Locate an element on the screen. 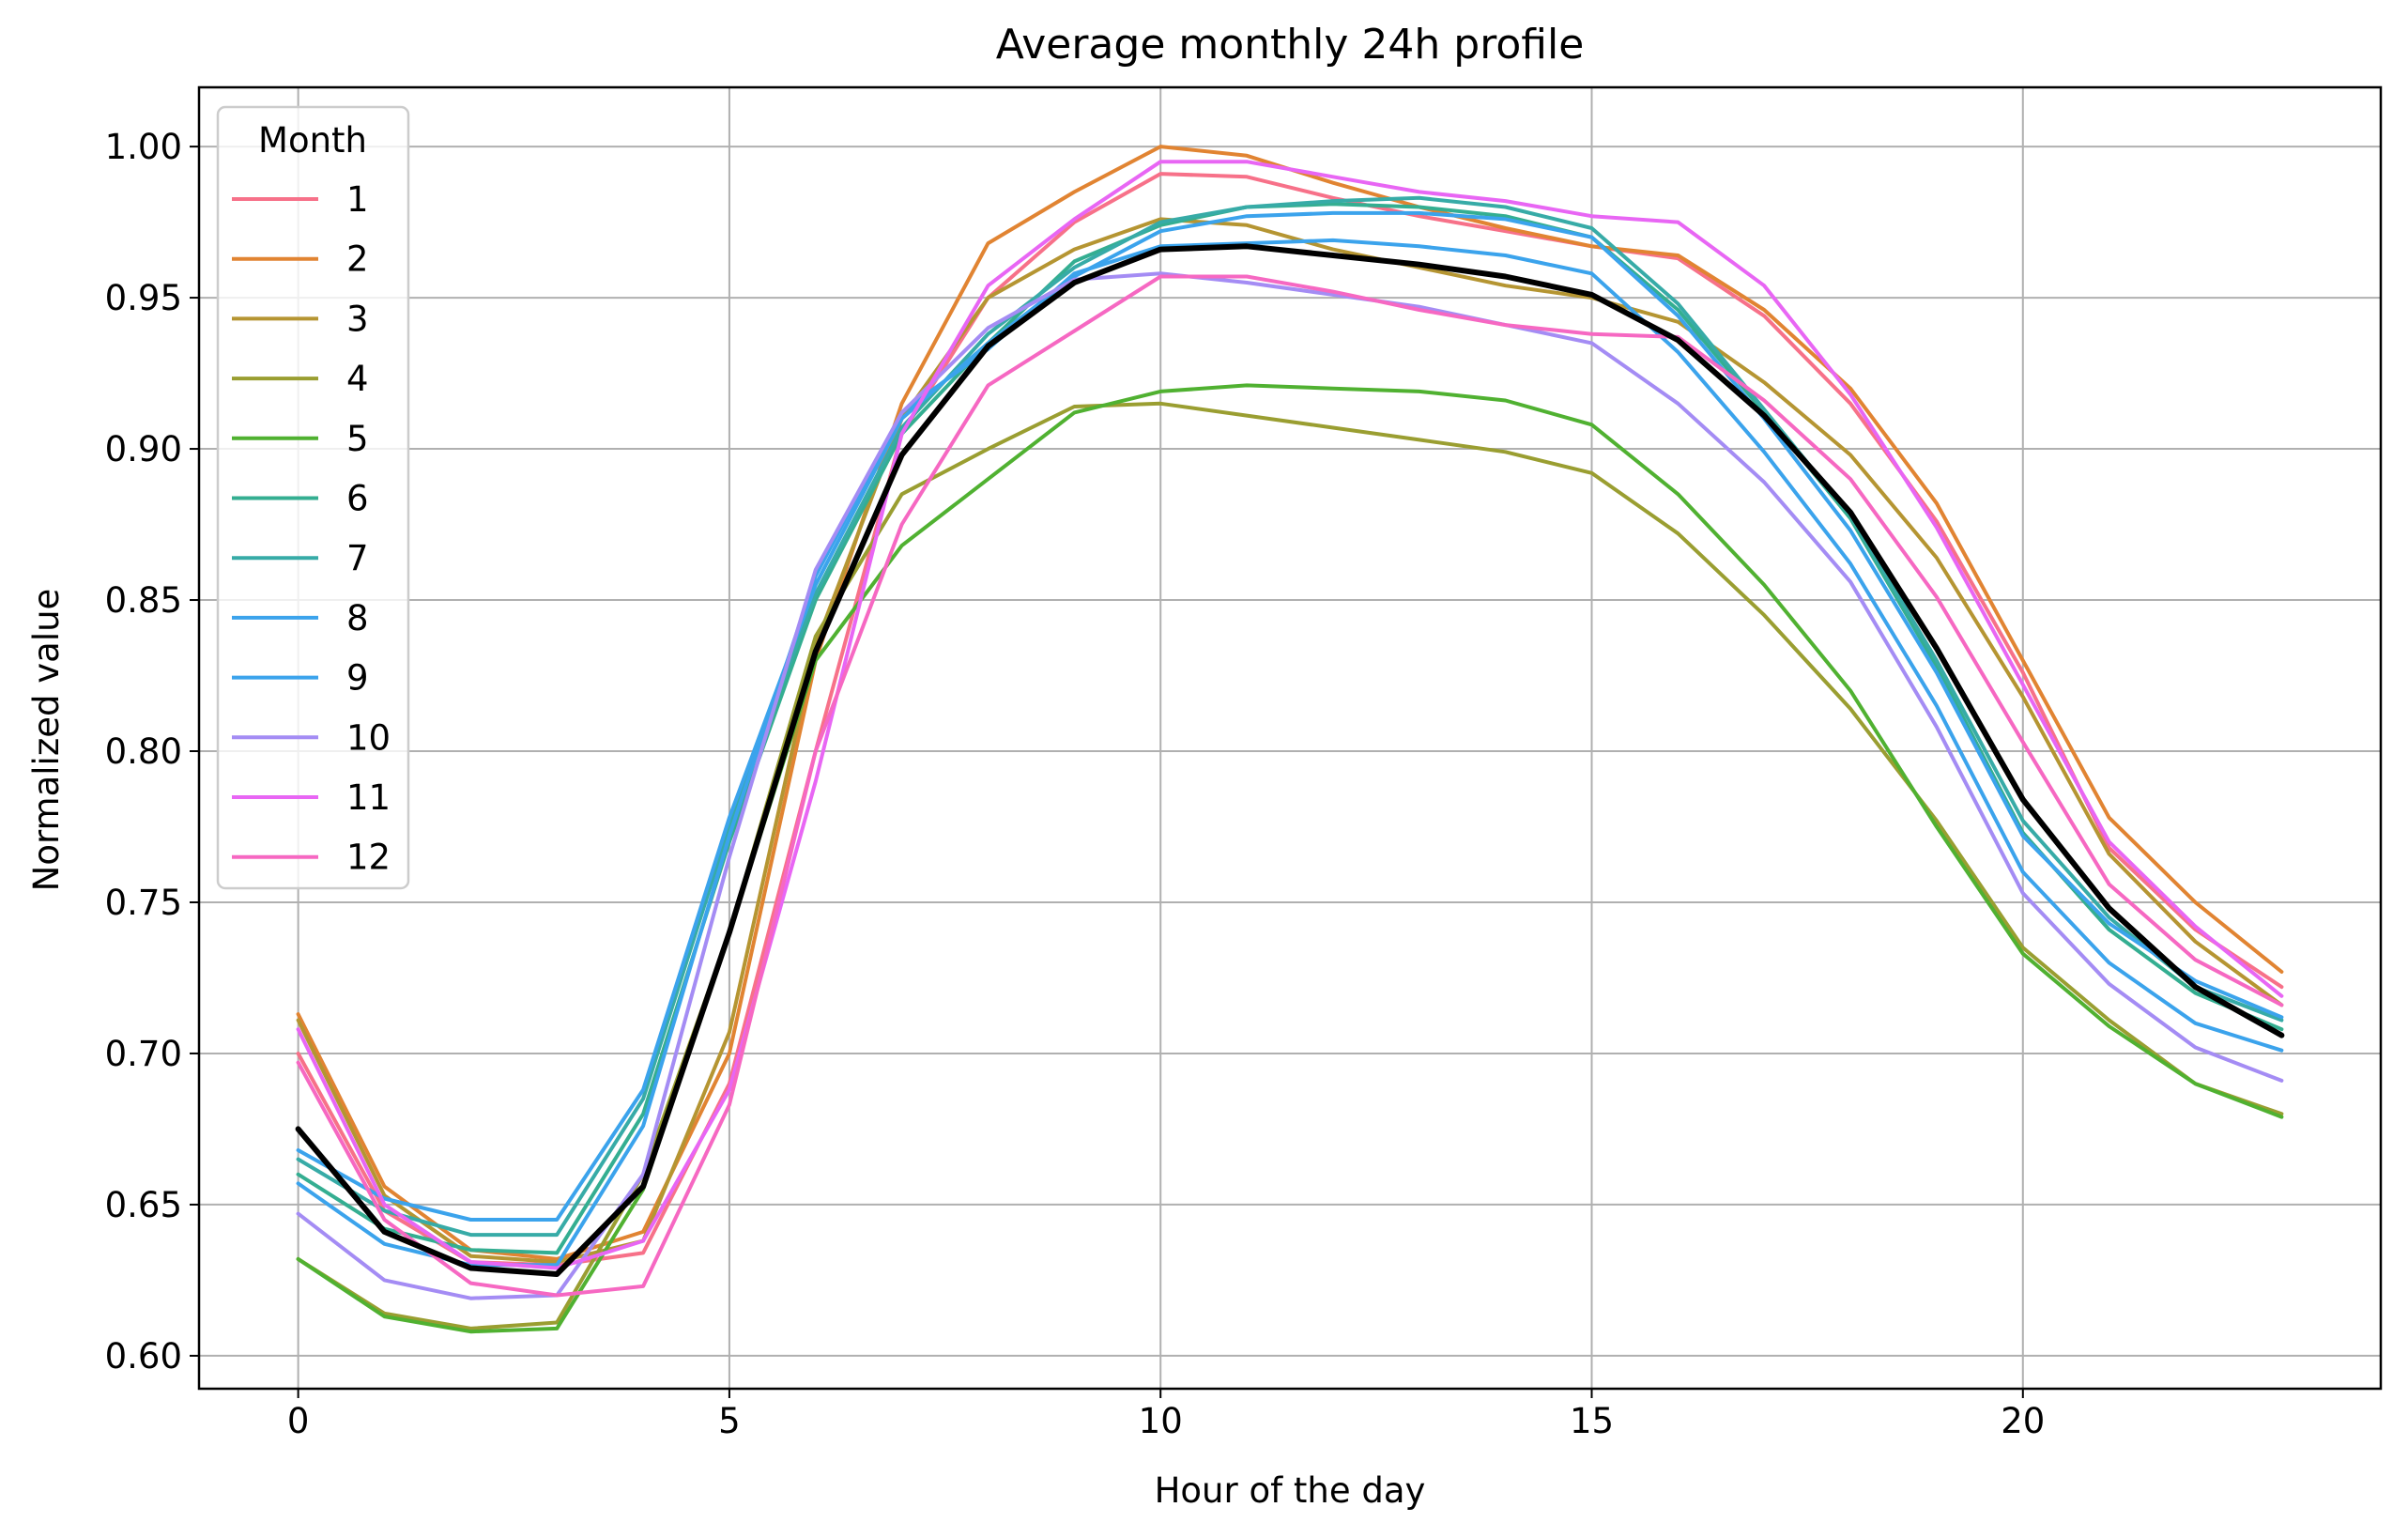 This screenshot has width=2408, height=1538. y-tick-label: 0.95 is located at coordinates (143, 298).